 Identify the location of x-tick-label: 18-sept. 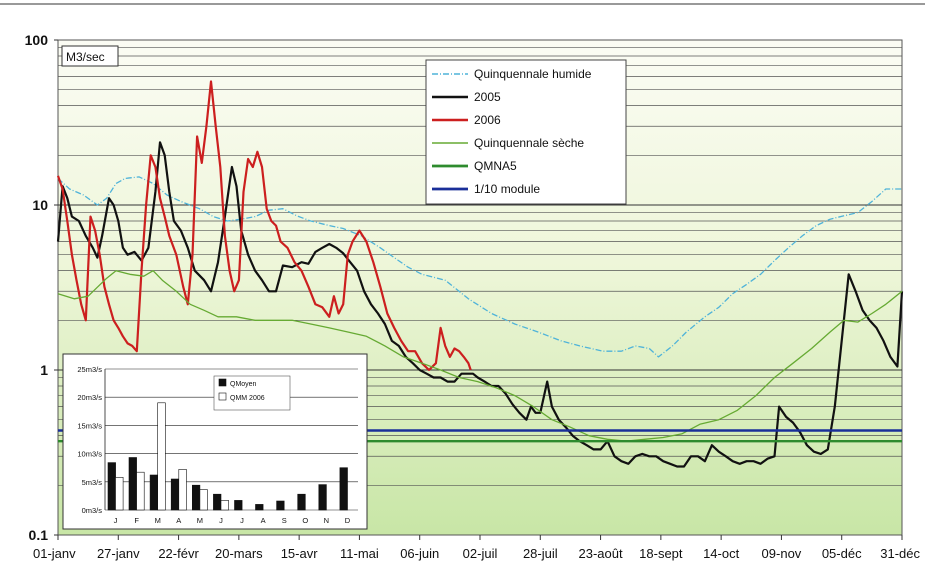
(661, 553).